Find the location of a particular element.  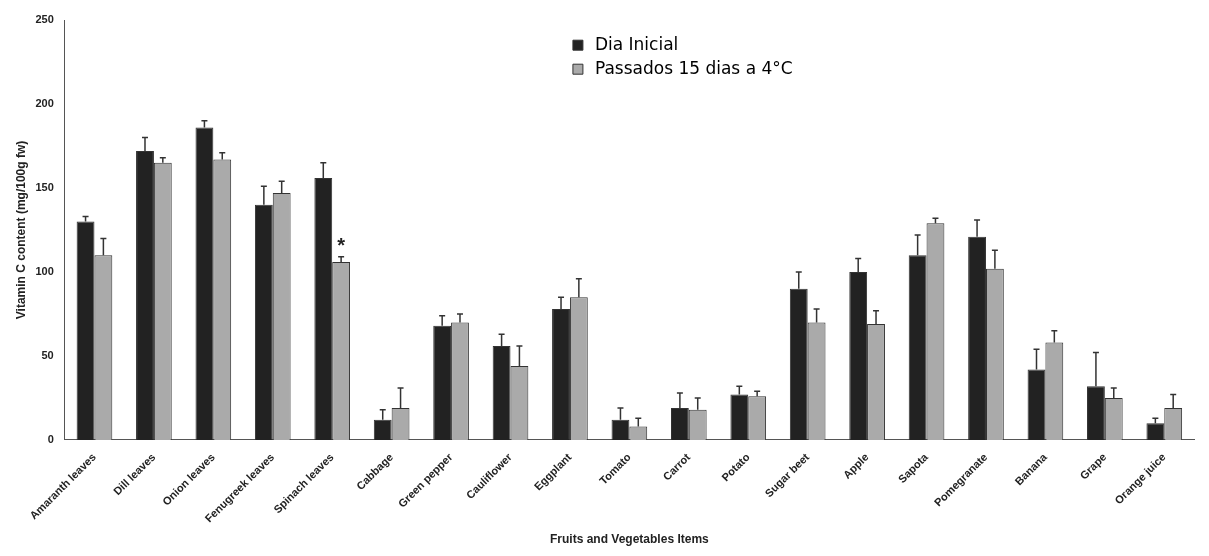

annotation: * is located at coordinates (341, 245).